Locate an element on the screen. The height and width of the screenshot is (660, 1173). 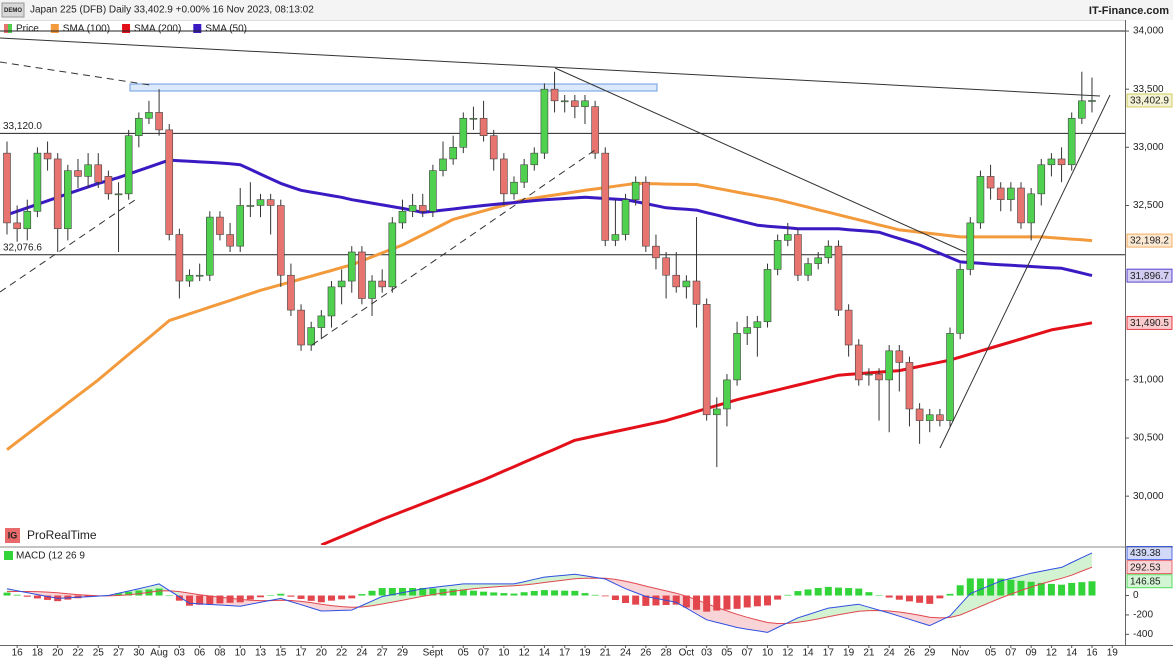
x-tick-label: Nov is located at coordinates (960, 653).